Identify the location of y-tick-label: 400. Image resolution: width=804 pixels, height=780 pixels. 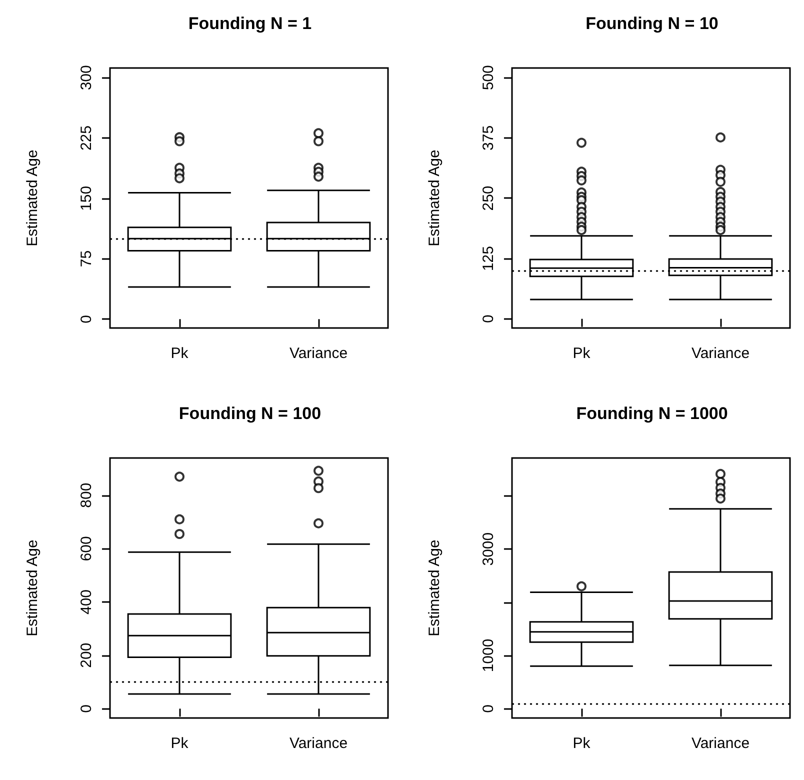
(86, 602).